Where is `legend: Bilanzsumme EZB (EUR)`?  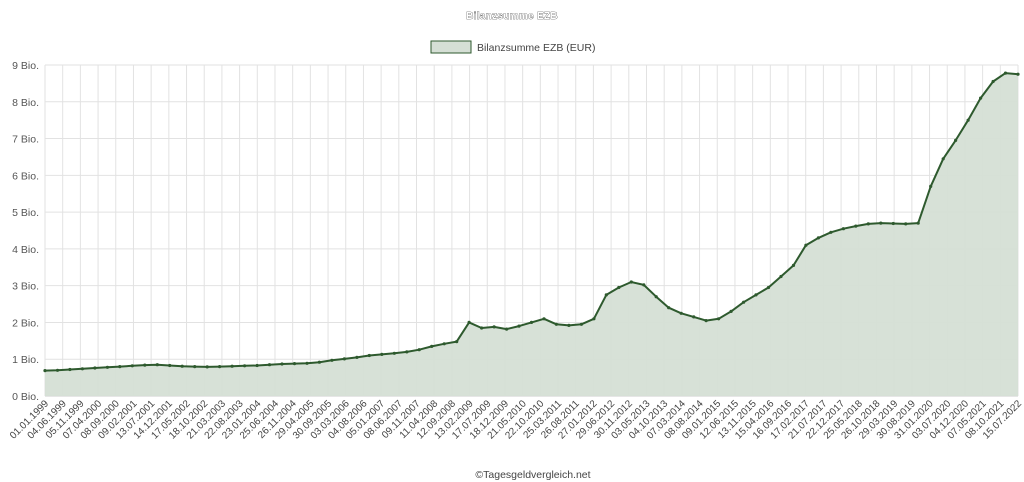
legend: Bilanzsumme EZB (EUR) is located at coordinates (512, 47).